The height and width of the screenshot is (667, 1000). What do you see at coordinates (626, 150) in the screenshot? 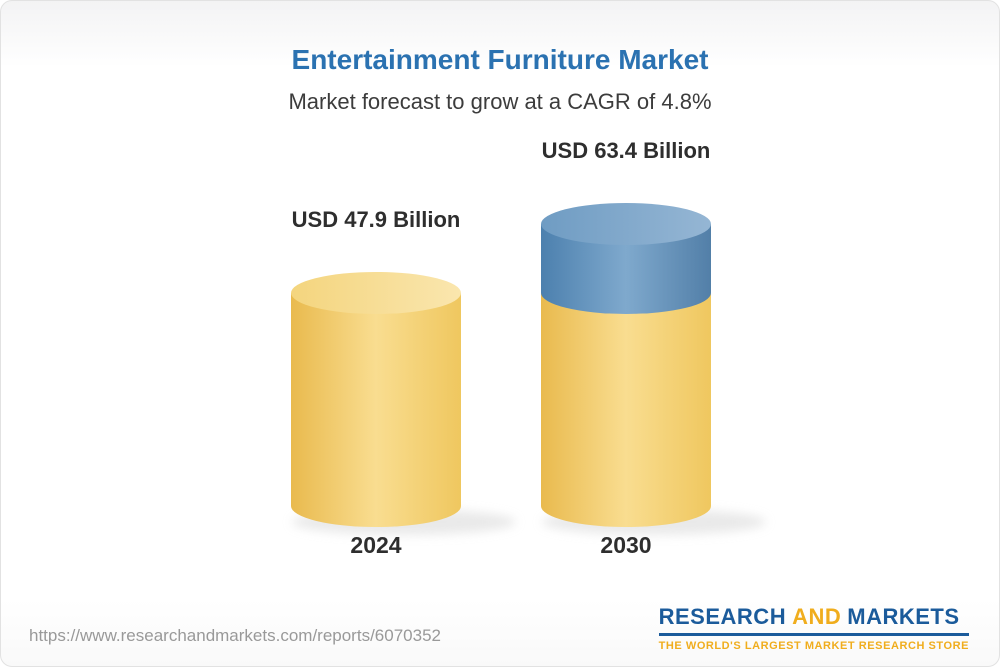
I see `value-label-2030: USD 63.4 Billion` at bounding box center [626, 150].